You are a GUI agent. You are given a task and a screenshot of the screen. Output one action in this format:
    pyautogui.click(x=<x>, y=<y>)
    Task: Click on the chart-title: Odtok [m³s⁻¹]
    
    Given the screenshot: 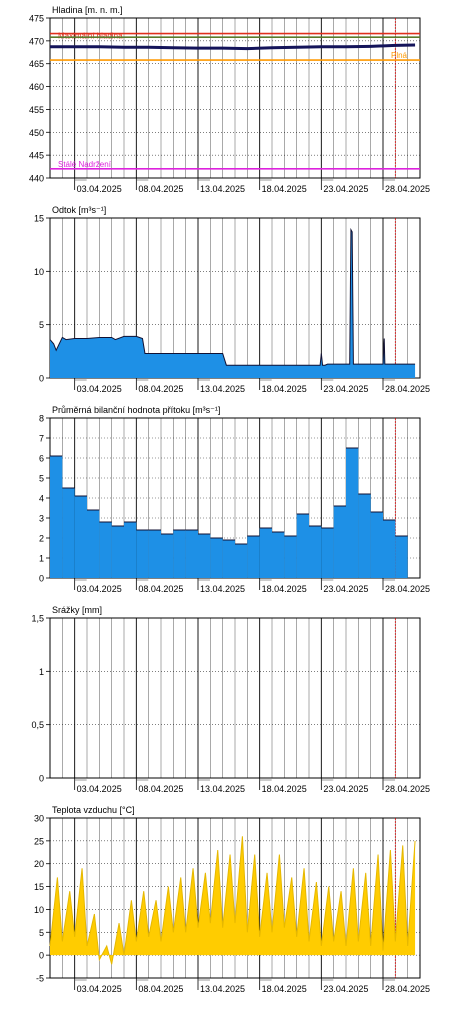 What is the action you would take?
    pyautogui.click(x=79, y=210)
    